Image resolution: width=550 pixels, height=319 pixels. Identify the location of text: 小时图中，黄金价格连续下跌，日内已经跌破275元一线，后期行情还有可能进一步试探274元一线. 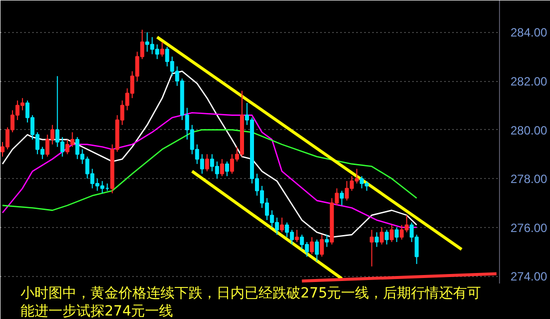
(251, 302).